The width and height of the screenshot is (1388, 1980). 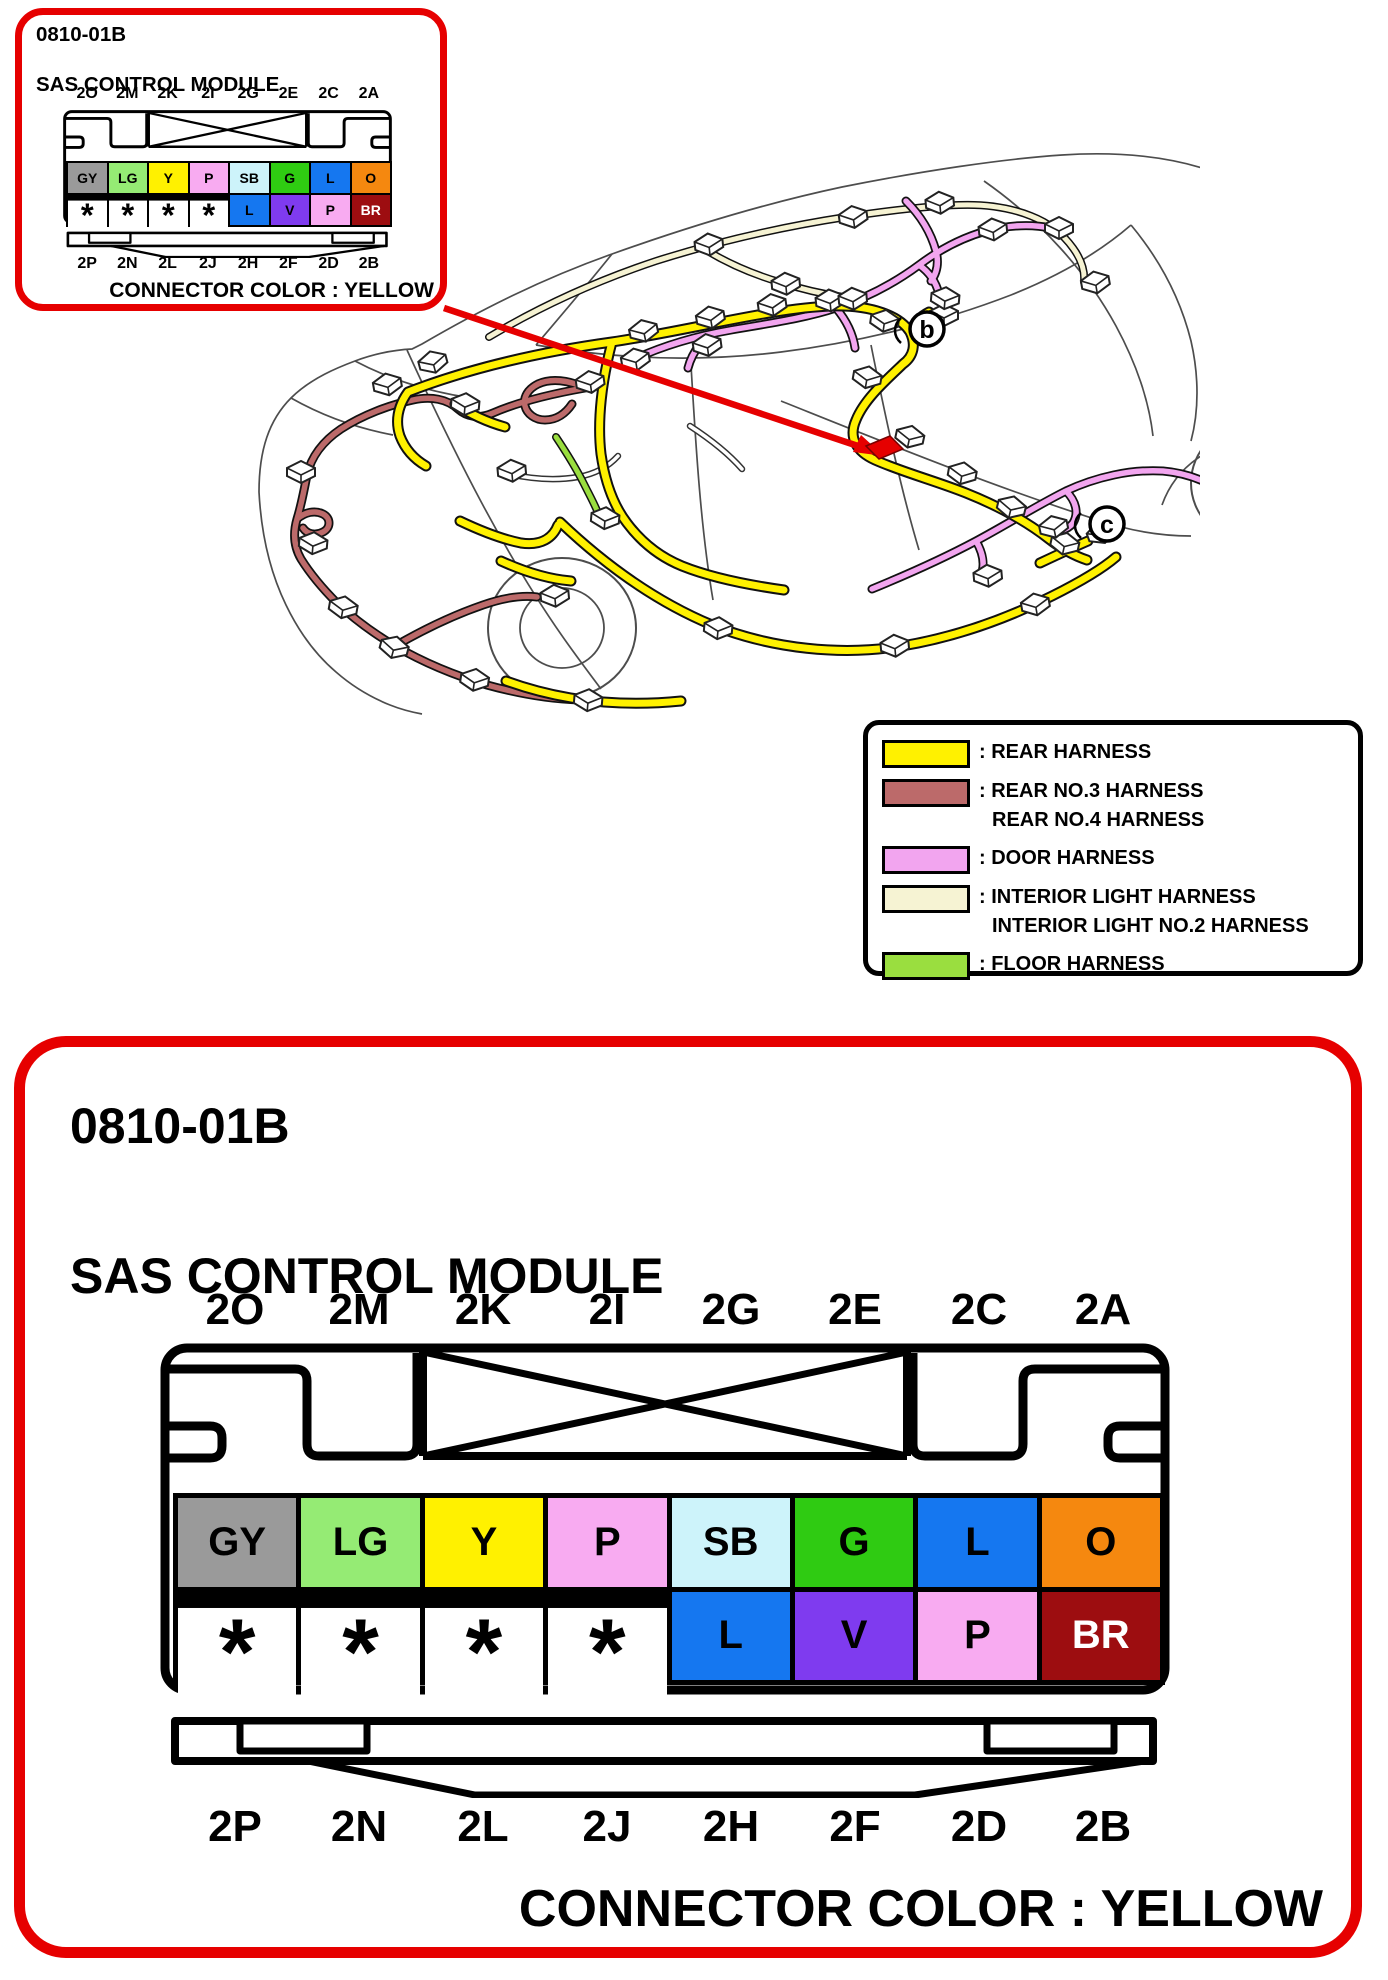 What do you see at coordinates (926, 793) in the screenshot?
I see `legend-swatch-rear-no3` at bounding box center [926, 793].